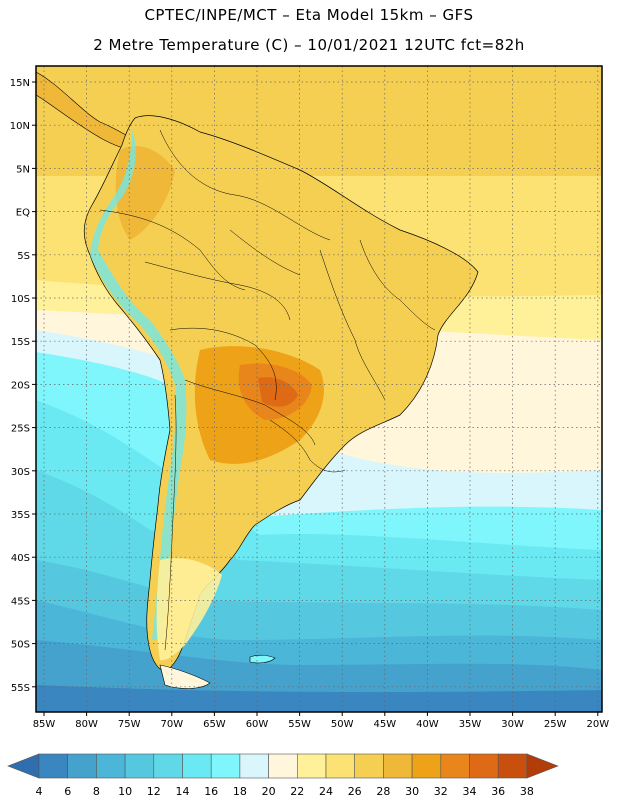 This screenshot has width=618, height=800. Describe the element at coordinates (86, 724) in the screenshot. I see `lon-label: 80W` at that location.